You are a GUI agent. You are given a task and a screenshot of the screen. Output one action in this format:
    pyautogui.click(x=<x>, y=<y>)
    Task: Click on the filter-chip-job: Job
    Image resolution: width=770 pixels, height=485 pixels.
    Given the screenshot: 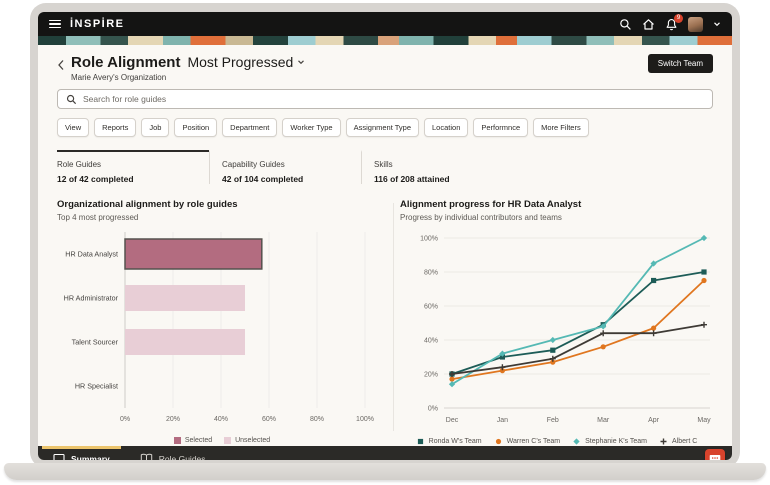 What is the action you would take?
    pyautogui.click(x=155, y=127)
    